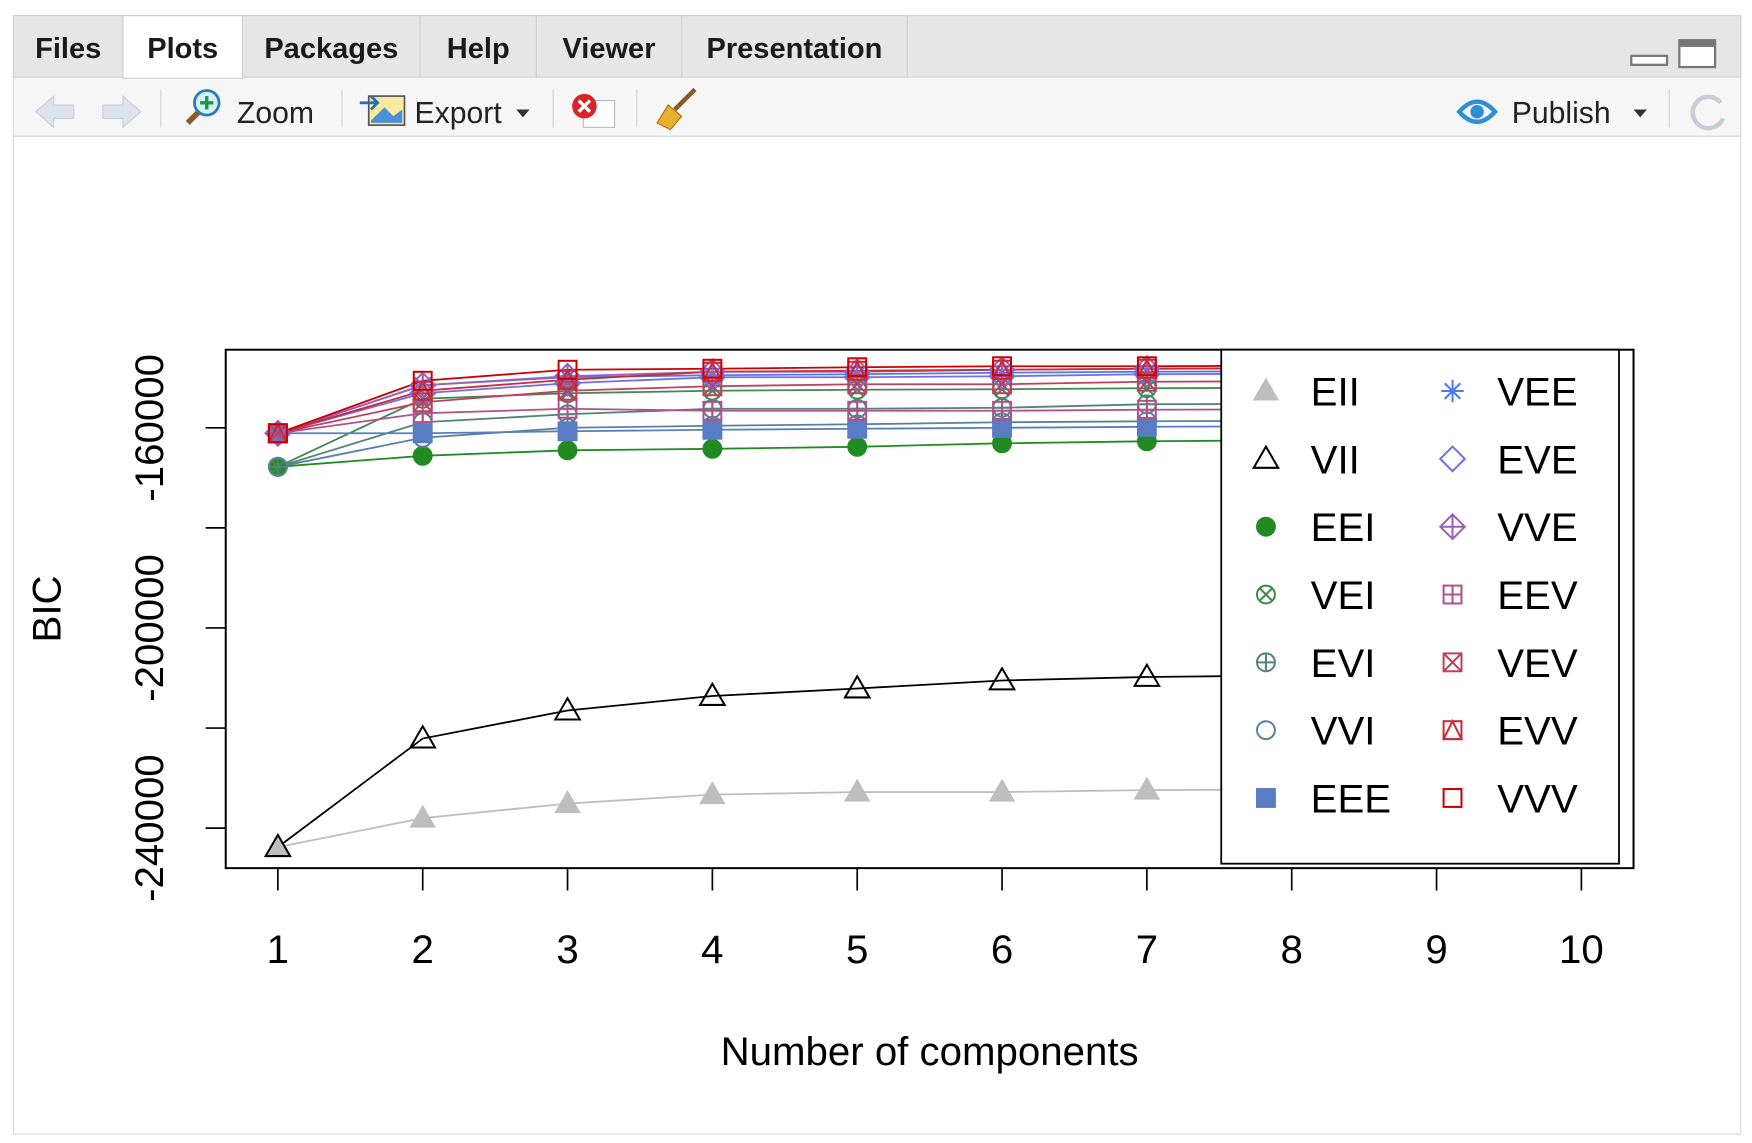 The height and width of the screenshot is (1143, 1752). What do you see at coordinates (594, 110) in the screenshot?
I see `remove-plot-button` at bounding box center [594, 110].